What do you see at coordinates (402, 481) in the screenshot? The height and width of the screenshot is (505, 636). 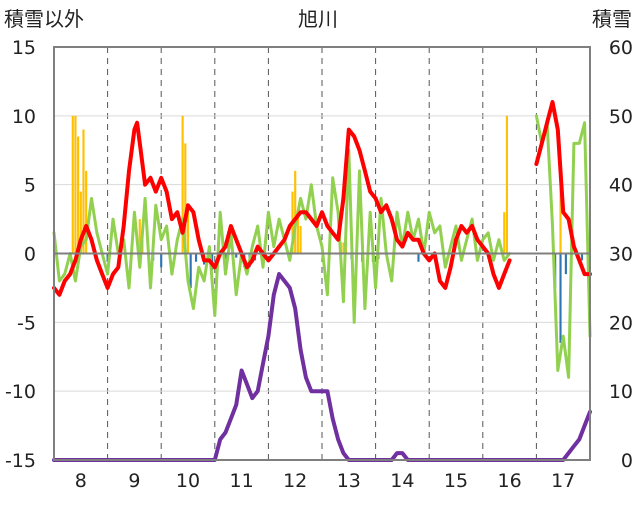 I see `x-tick-label: 14` at bounding box center [402, 481].